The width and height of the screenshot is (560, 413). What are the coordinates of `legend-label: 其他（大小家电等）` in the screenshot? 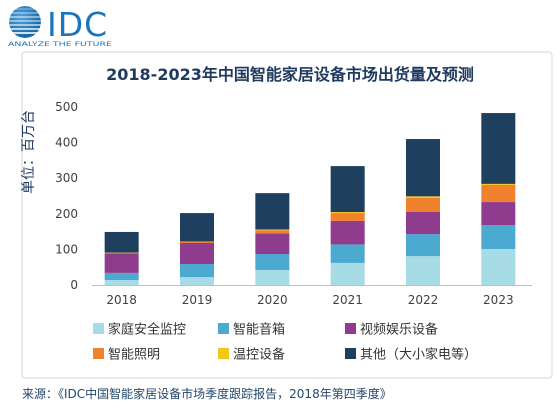 It's located at (418, 355).